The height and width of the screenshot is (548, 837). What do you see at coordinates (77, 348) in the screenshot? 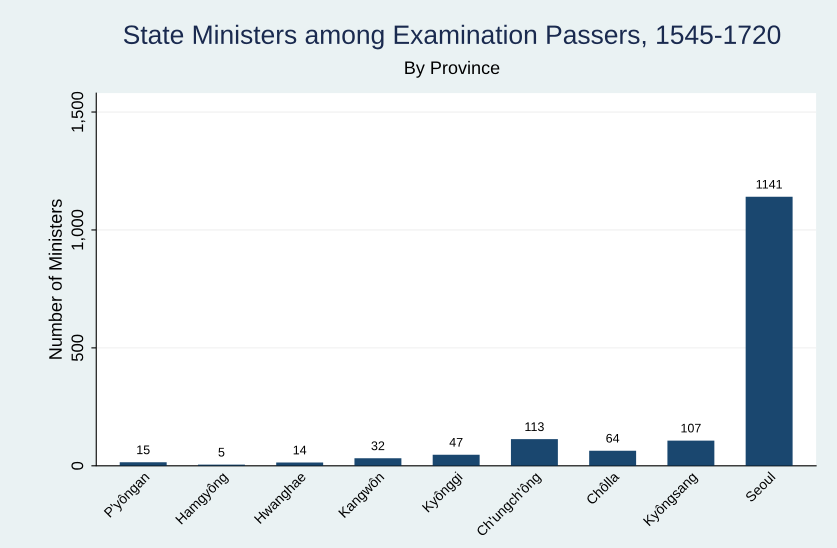
I see `y-tick-label: 500` at bounding box center [77, 348].